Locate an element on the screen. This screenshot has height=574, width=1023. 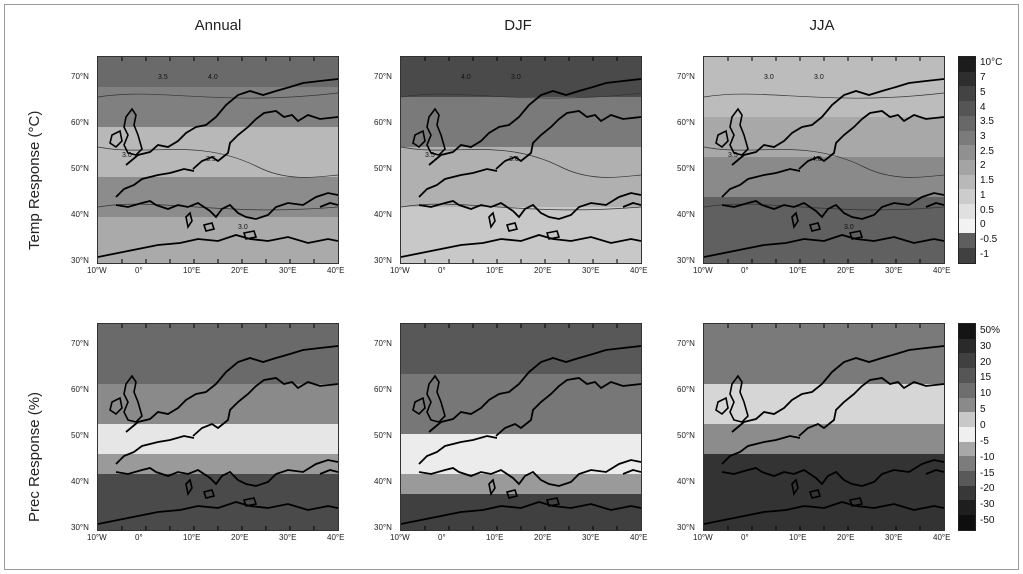
temp-map-djf-island is located at coordinates (492, 220).